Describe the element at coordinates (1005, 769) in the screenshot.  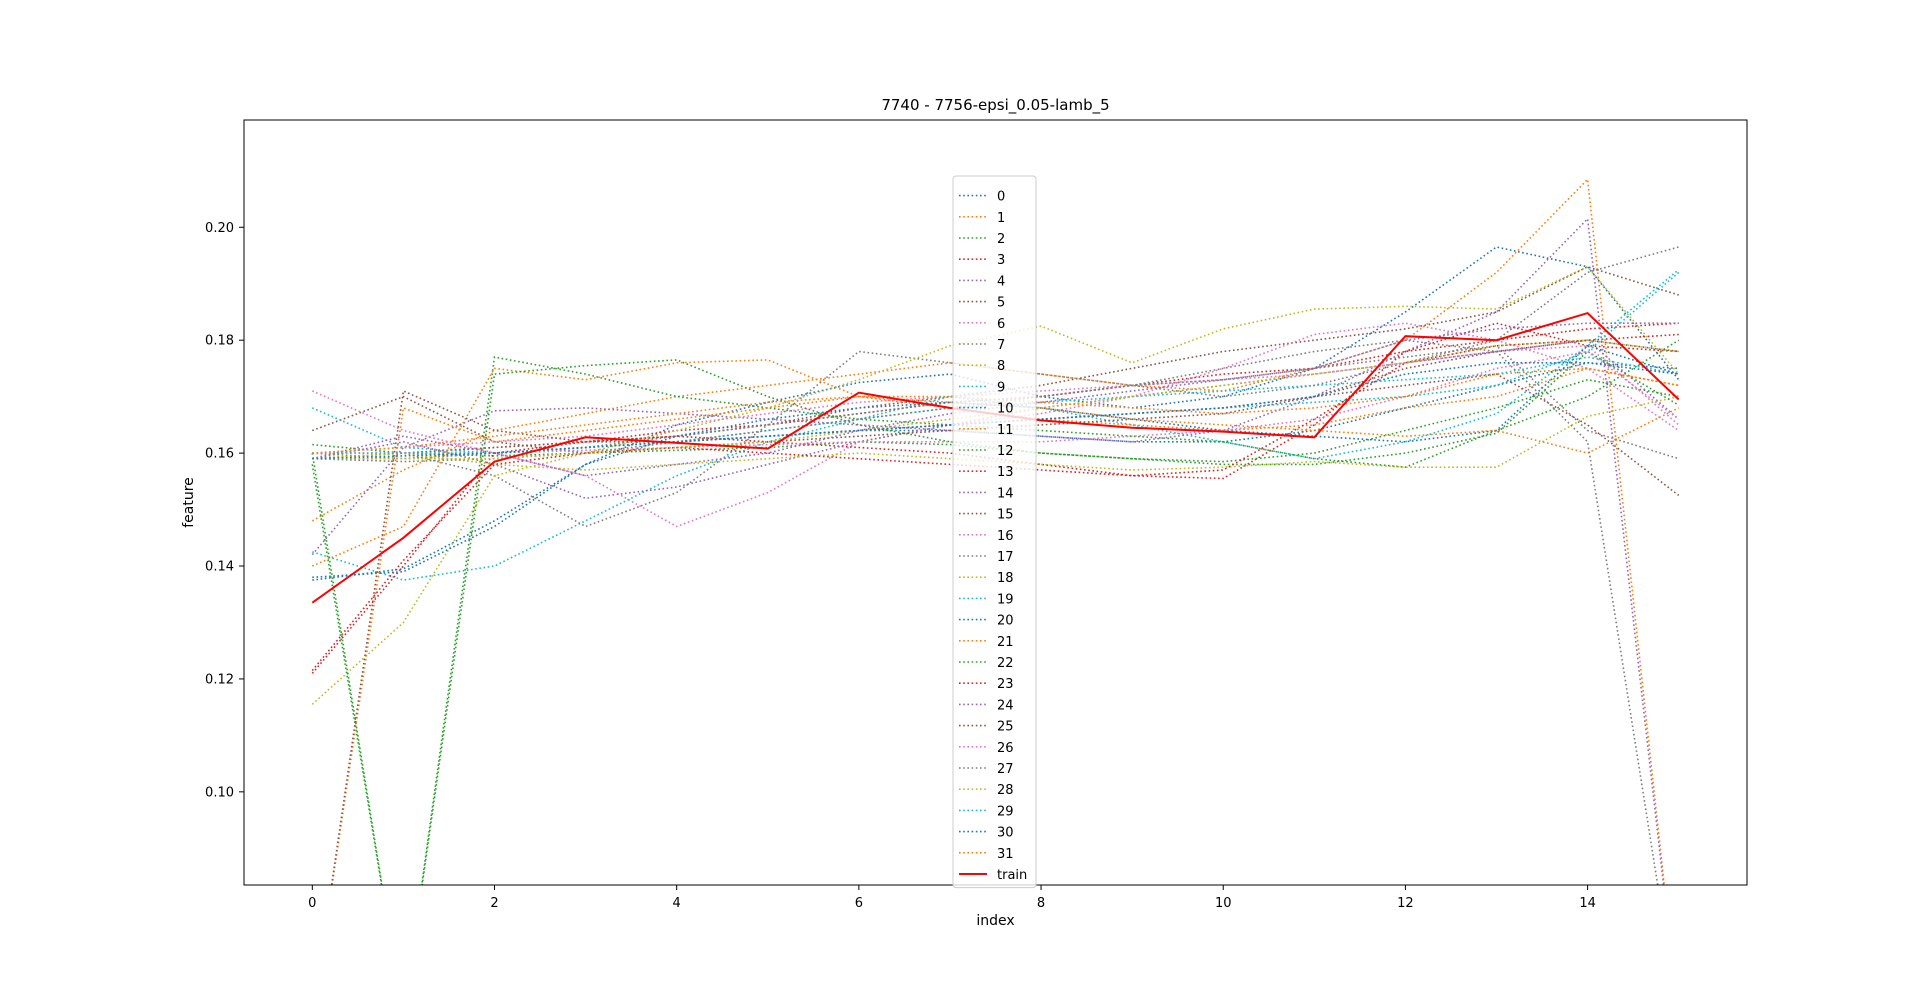
I see `legend-label: 27` at that location.